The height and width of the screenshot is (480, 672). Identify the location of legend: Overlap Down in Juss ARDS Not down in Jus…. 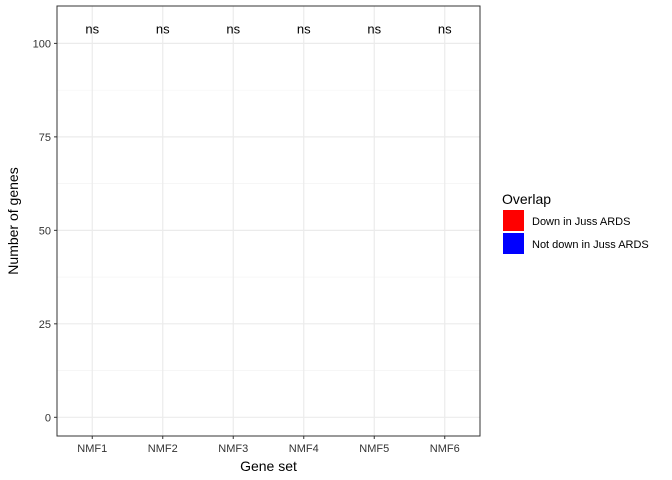
(575, 222).